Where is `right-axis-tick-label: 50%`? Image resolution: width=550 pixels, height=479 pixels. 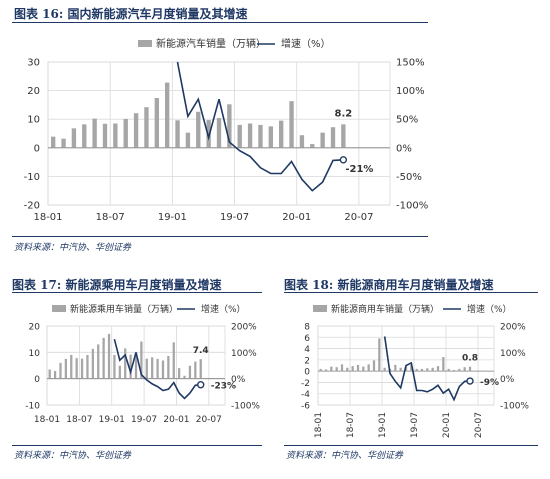
right-axis-tick-label: 50% is located at coordinates (407, 120).